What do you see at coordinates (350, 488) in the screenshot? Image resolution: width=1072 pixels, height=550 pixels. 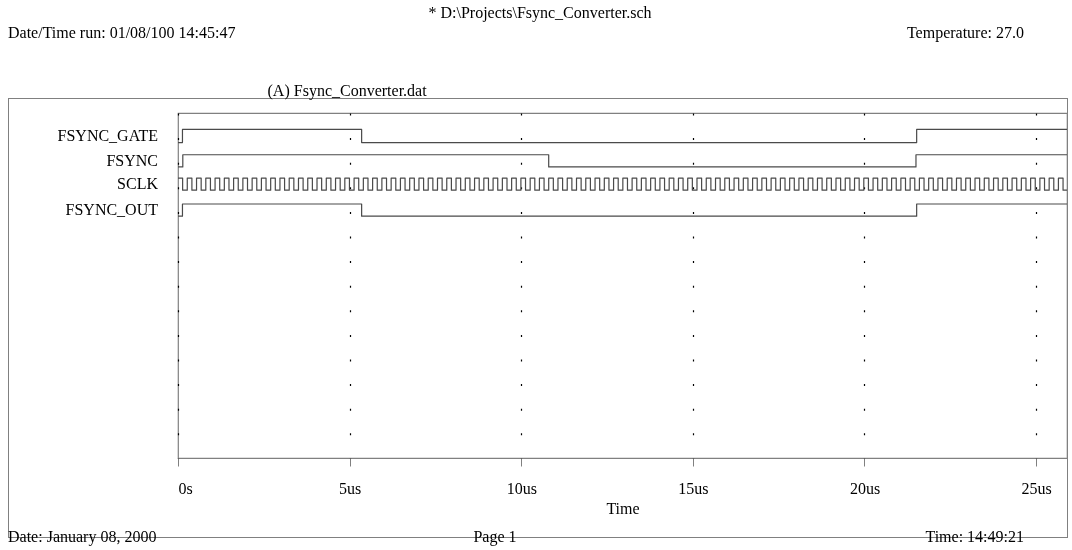 I see `x-tick-label: 5us` at bounding box center [350, 488].